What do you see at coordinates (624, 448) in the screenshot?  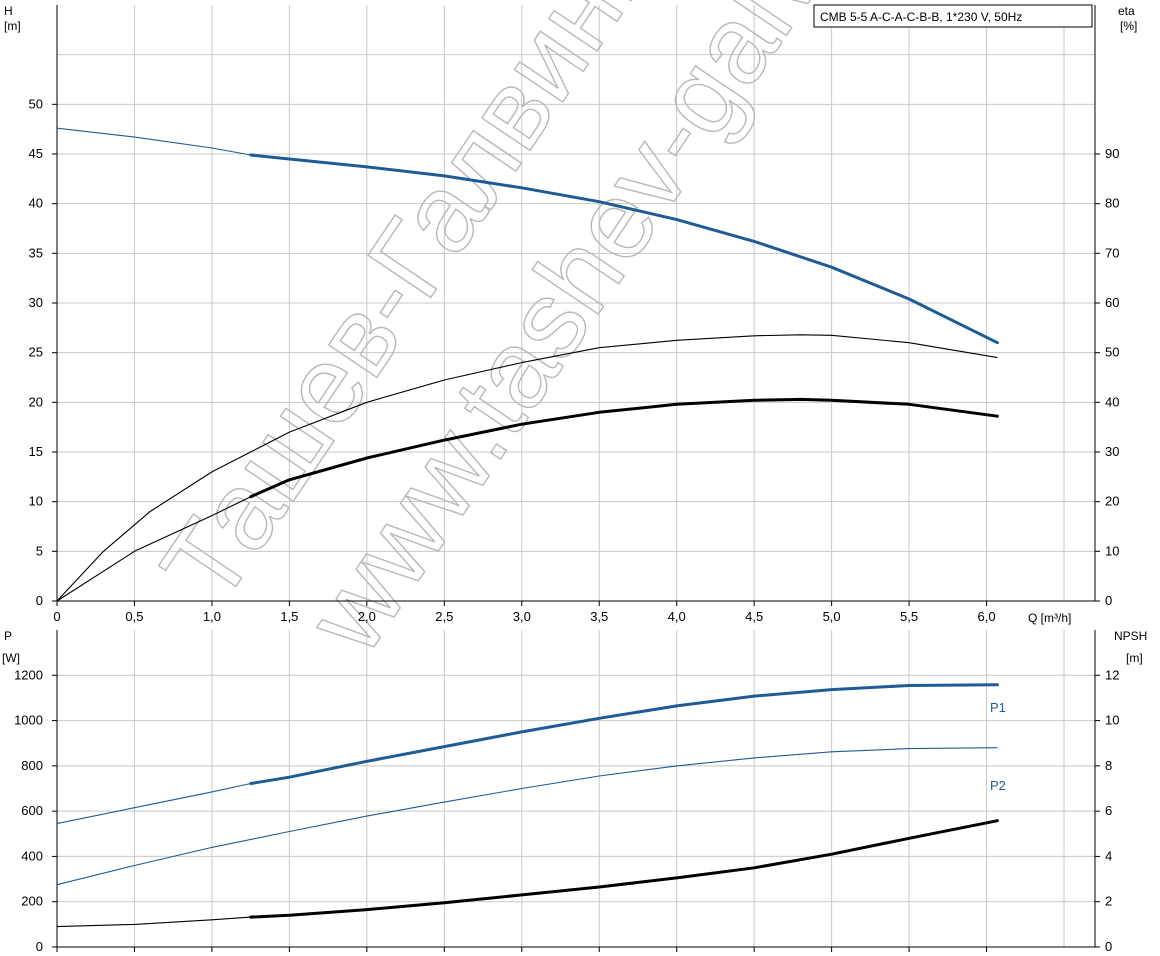 I see `curve-eta-h-thick` at bounding box center [624, 448].